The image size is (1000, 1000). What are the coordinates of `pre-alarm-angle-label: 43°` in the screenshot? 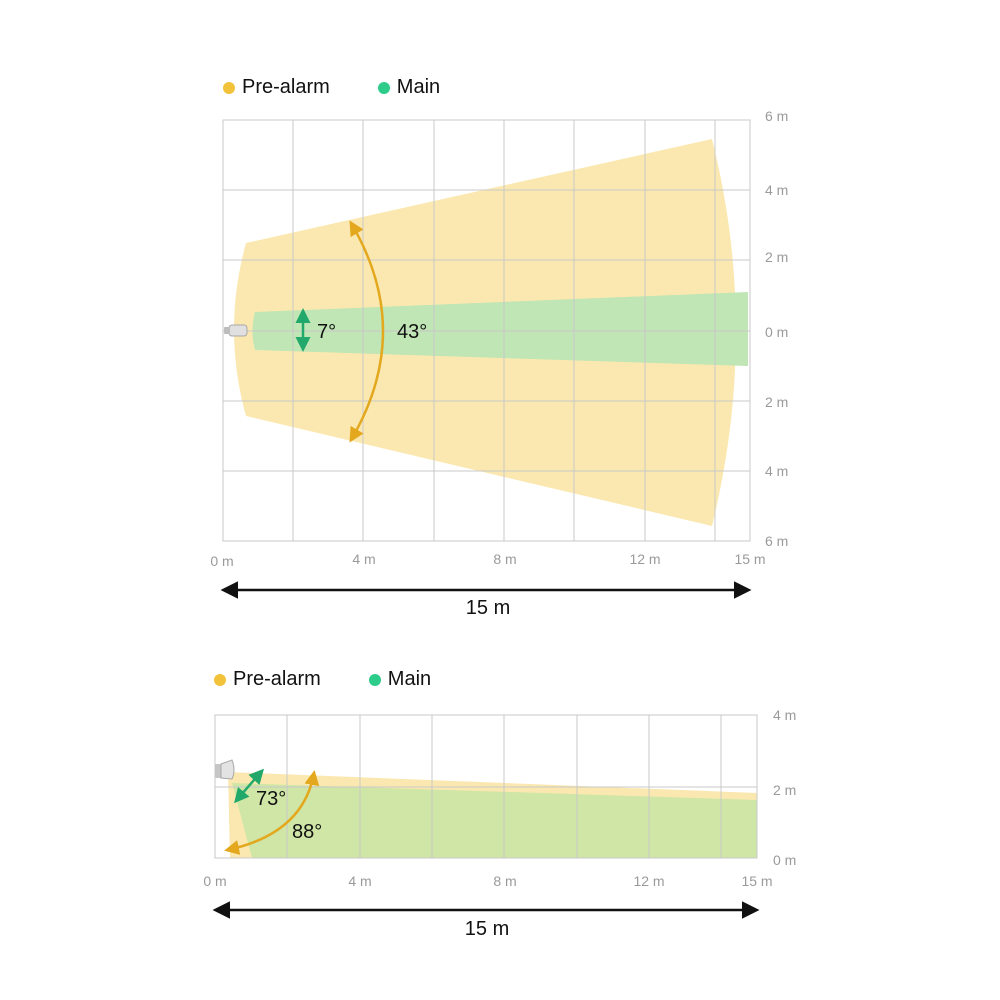 It's located at (412, 332).